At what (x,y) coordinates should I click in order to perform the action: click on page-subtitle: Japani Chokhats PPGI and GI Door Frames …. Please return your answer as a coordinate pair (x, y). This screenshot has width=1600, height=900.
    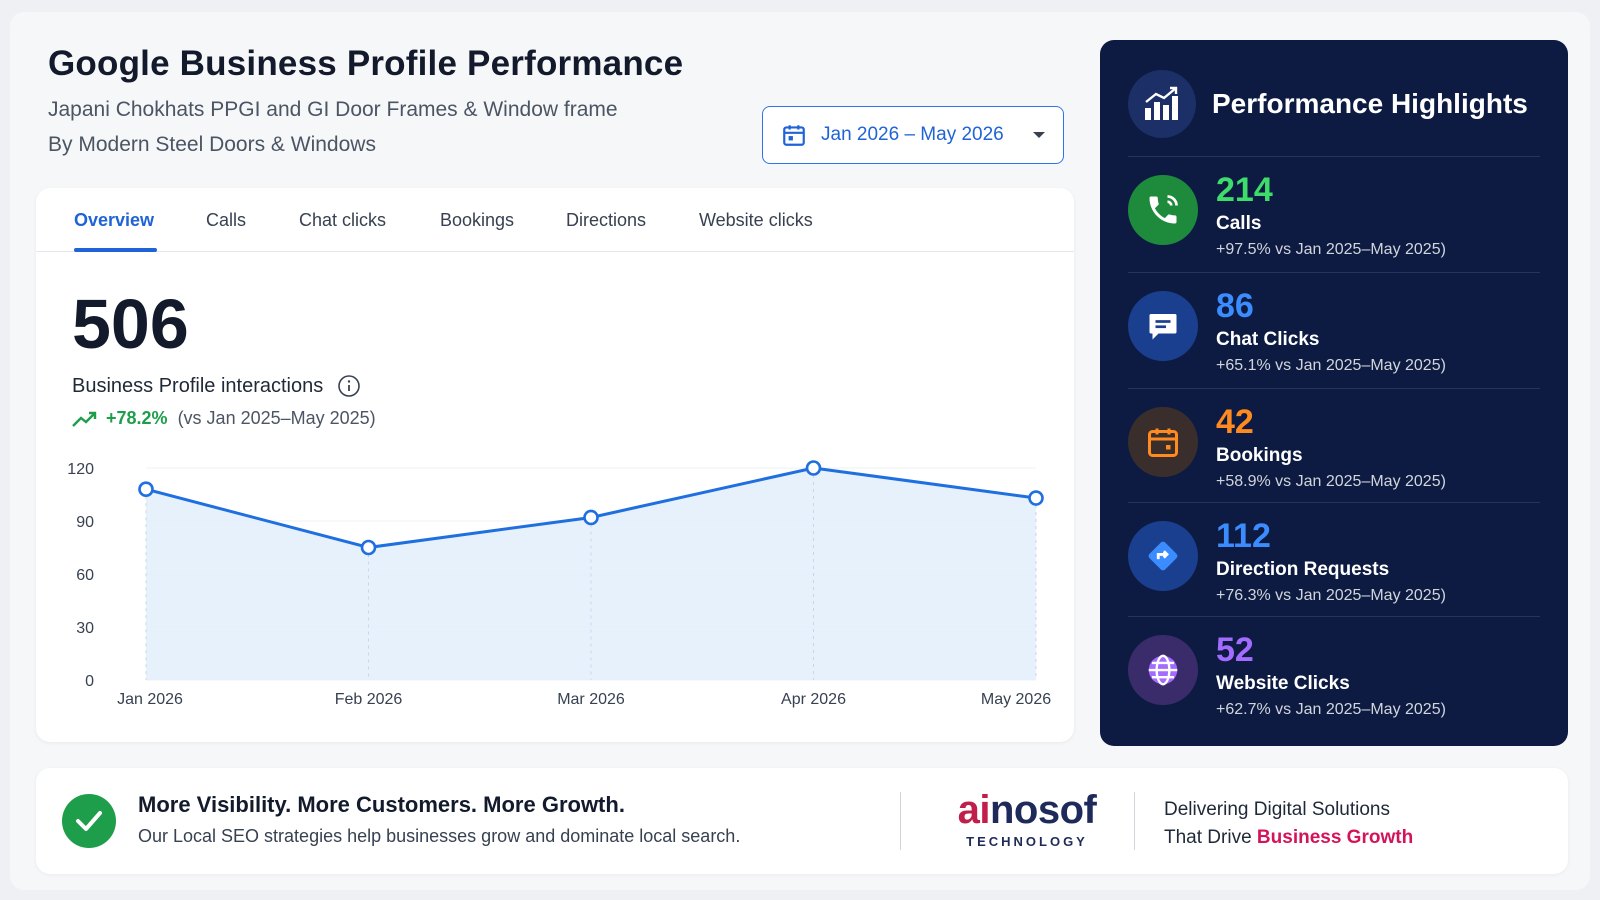
    Looking at the image, I should click on (378, 127).